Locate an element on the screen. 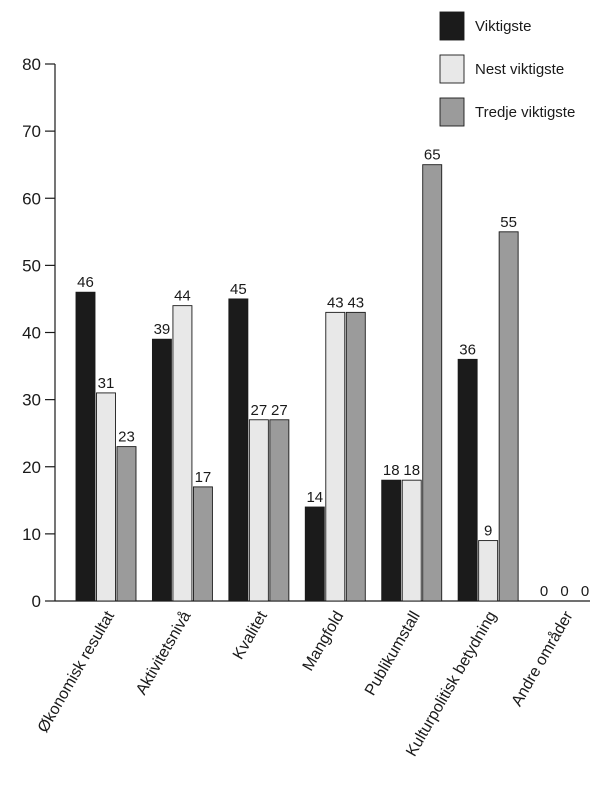  data-label-viktigste-aktivitetsniva: 39 is located at coordinates (162, 329).